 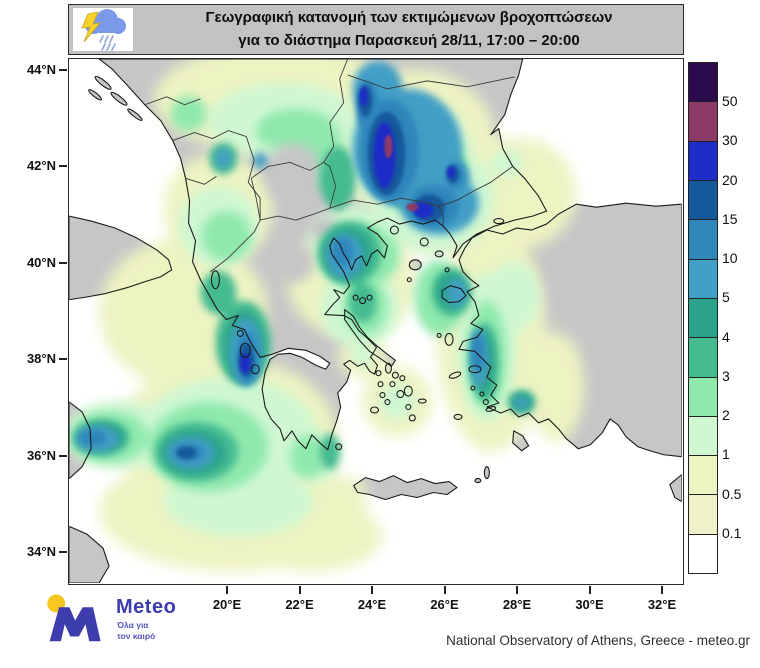 What do you see at coordinates (730, 179) in the screenshot?
I see `colorbar-tick-label: 20` at bounding box center [730, 179].